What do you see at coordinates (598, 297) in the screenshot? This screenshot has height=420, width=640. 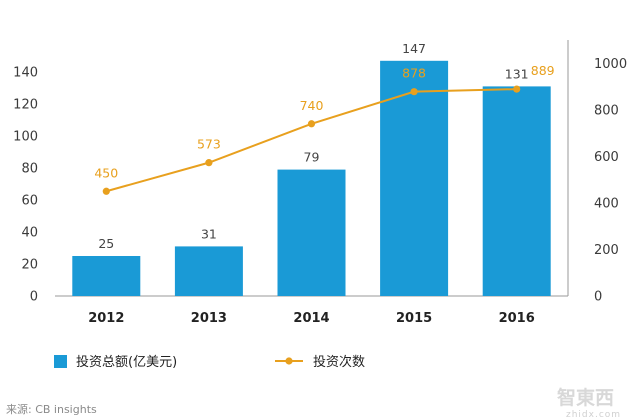 I see `right-tick-label: 0` at bounding box center [598, 297].